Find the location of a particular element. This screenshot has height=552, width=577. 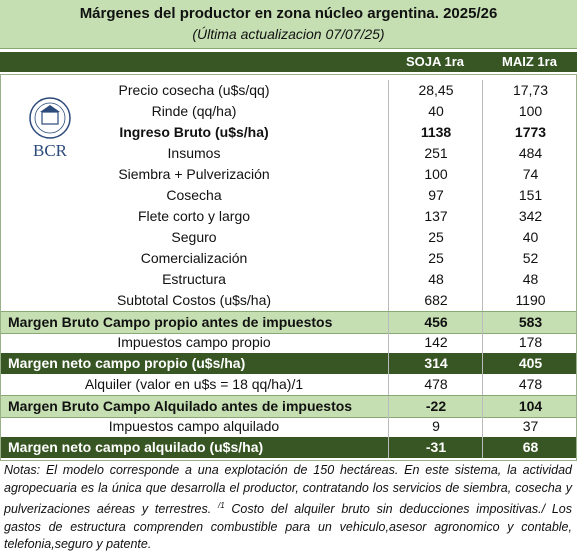

cell-value: 456 is located at coordinates (435, 322).